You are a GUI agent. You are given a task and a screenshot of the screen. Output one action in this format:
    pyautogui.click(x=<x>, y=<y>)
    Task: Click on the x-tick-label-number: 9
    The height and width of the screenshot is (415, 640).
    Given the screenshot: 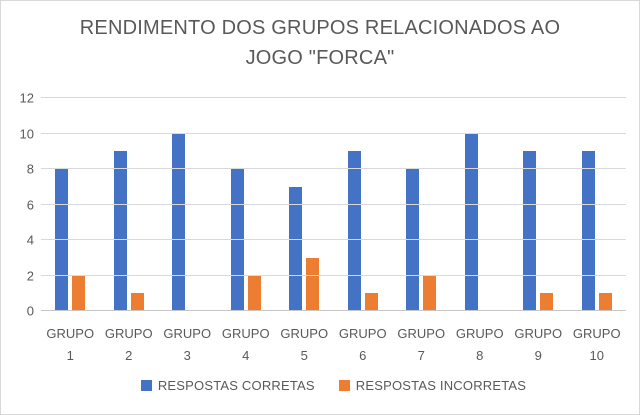 What is the action you would take?
    pyautogui.click(x=538, y=355)
    